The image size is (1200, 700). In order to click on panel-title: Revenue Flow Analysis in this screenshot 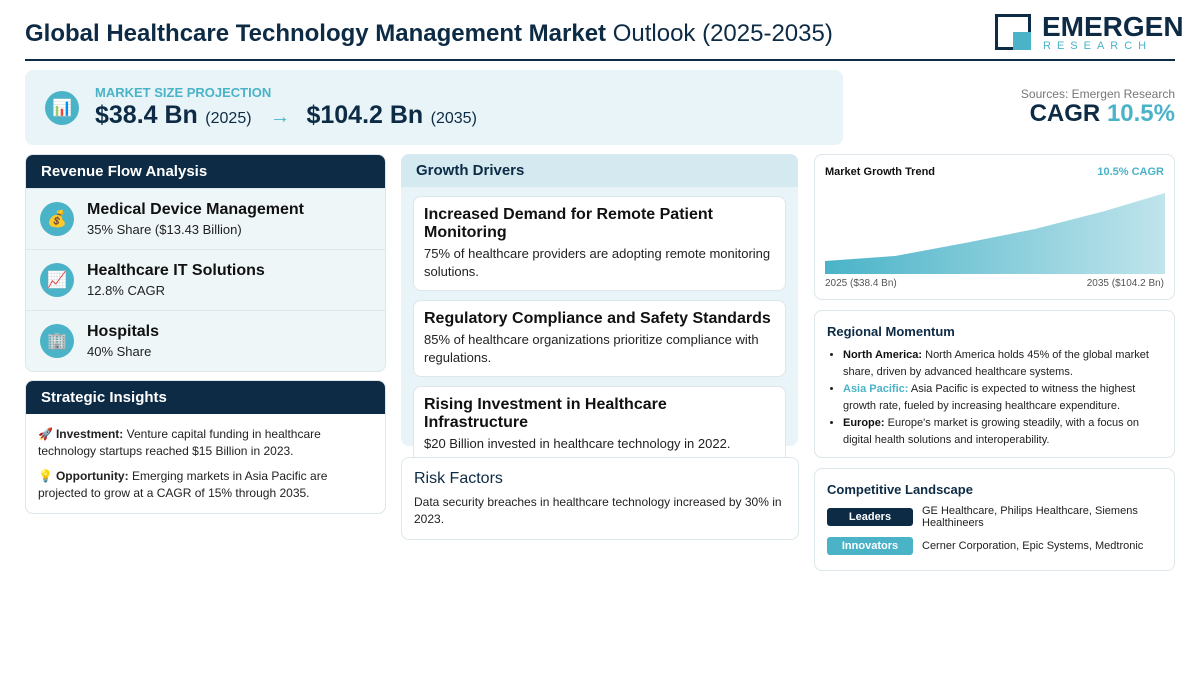, I will do `click(205, 171)`.